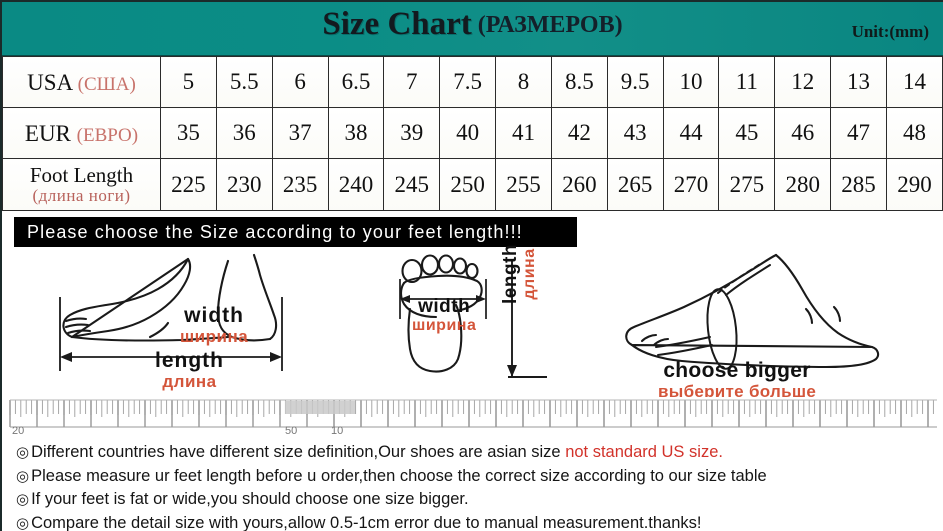  Describe the element at coordinates (914, 133) in the screenshot. I see `cell-eur-13: 48` at that location.